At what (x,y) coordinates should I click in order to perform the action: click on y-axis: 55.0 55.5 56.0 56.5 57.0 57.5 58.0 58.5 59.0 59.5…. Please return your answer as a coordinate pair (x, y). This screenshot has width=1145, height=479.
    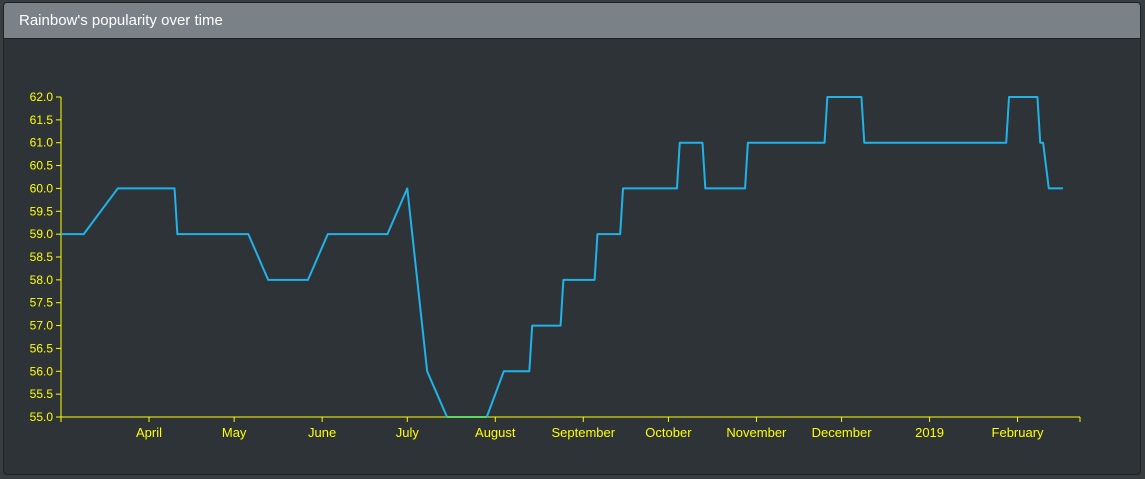
    Looking at the image, I should click on (46, 257).